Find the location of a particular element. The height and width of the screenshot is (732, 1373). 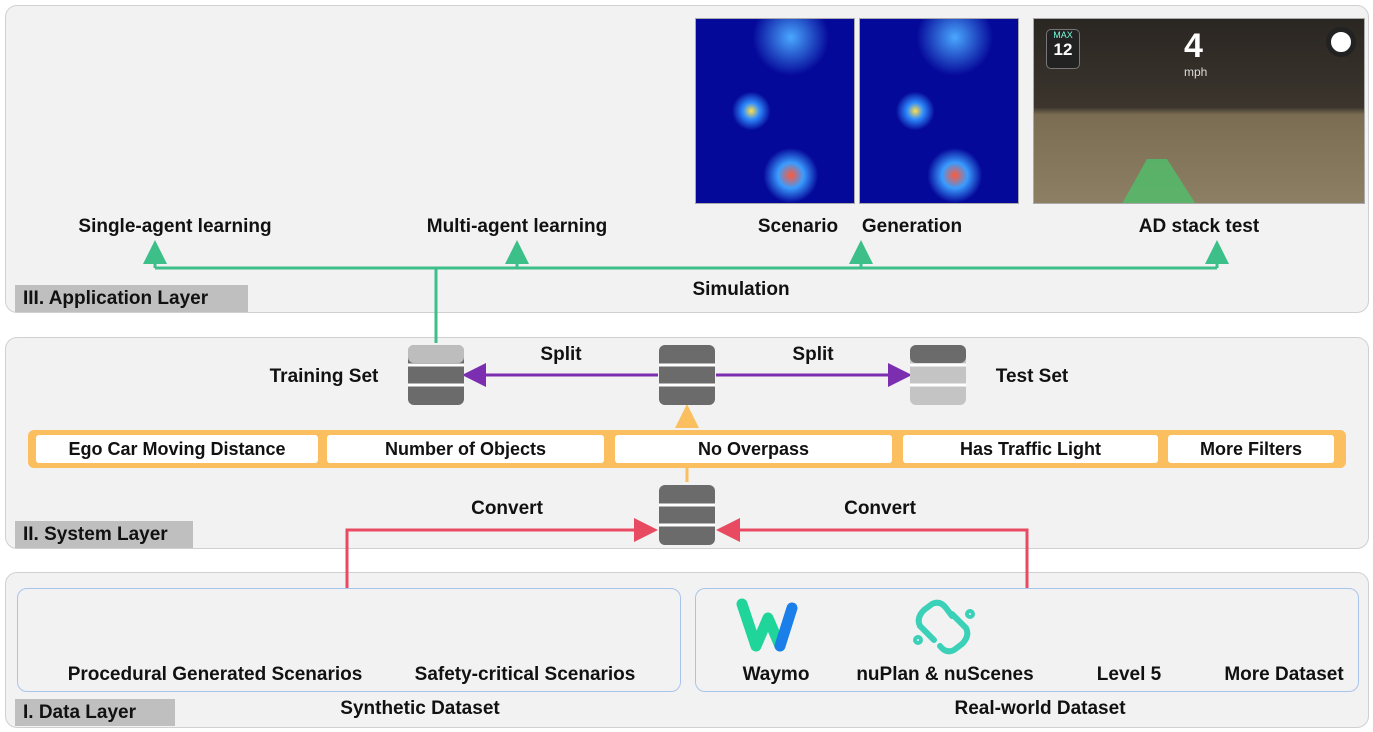

system-layer-label: II. System Layer is located at coordinates (104, 534).